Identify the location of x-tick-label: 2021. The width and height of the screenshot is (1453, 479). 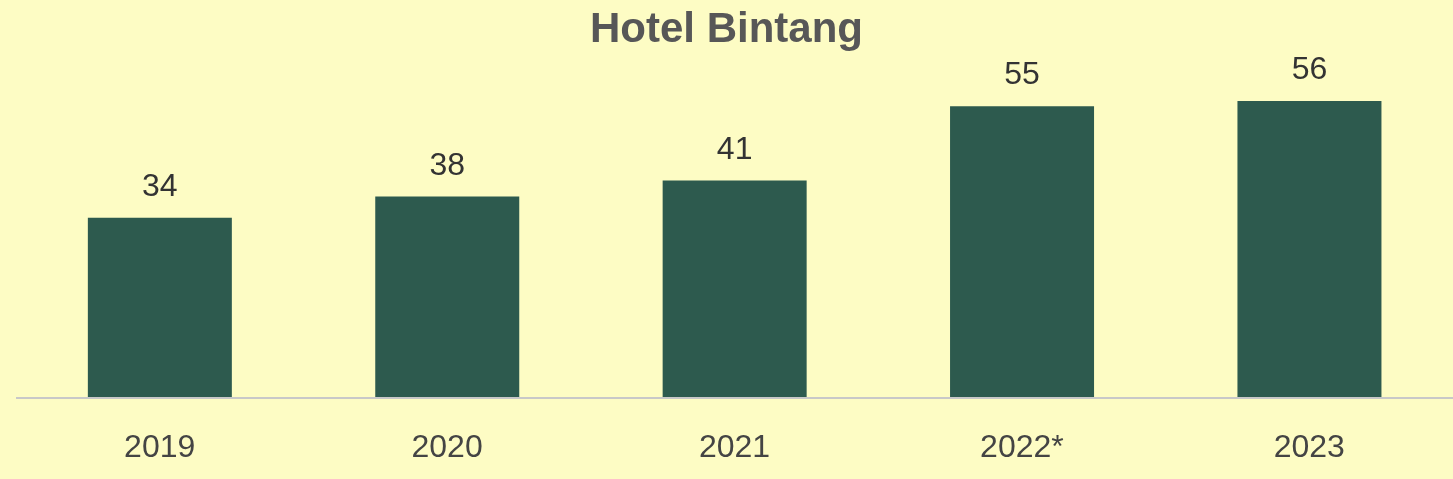
(734, 445).